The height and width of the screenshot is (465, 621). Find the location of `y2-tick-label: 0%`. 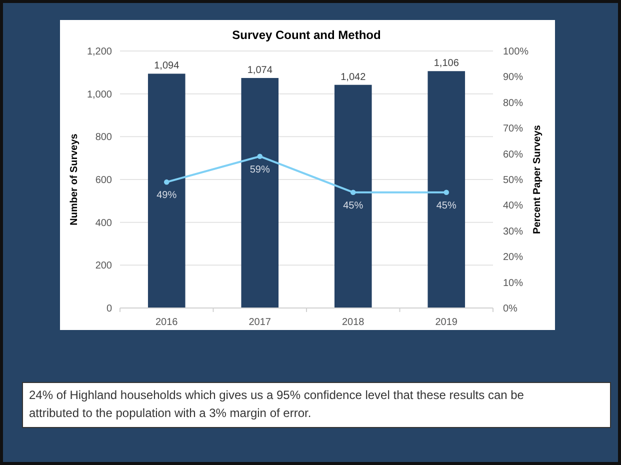

y2-tick-label: 0% is located at coordinates (510, 309).